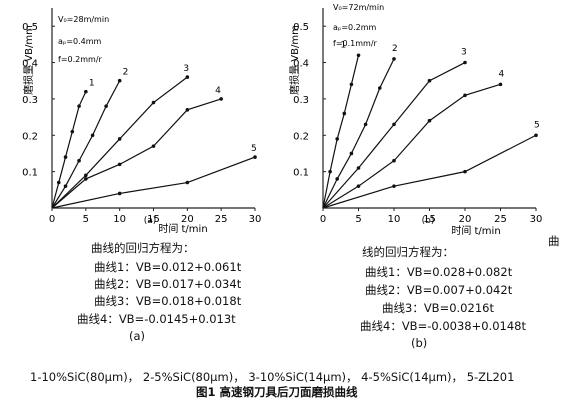 Image resolution: width=575 pixels, height=405 pixels. What do you see at coordinates (30, 100) in the screenshot?
I see `panel-a-y-tick-label: 0.3` at bounding box center [30, 100].